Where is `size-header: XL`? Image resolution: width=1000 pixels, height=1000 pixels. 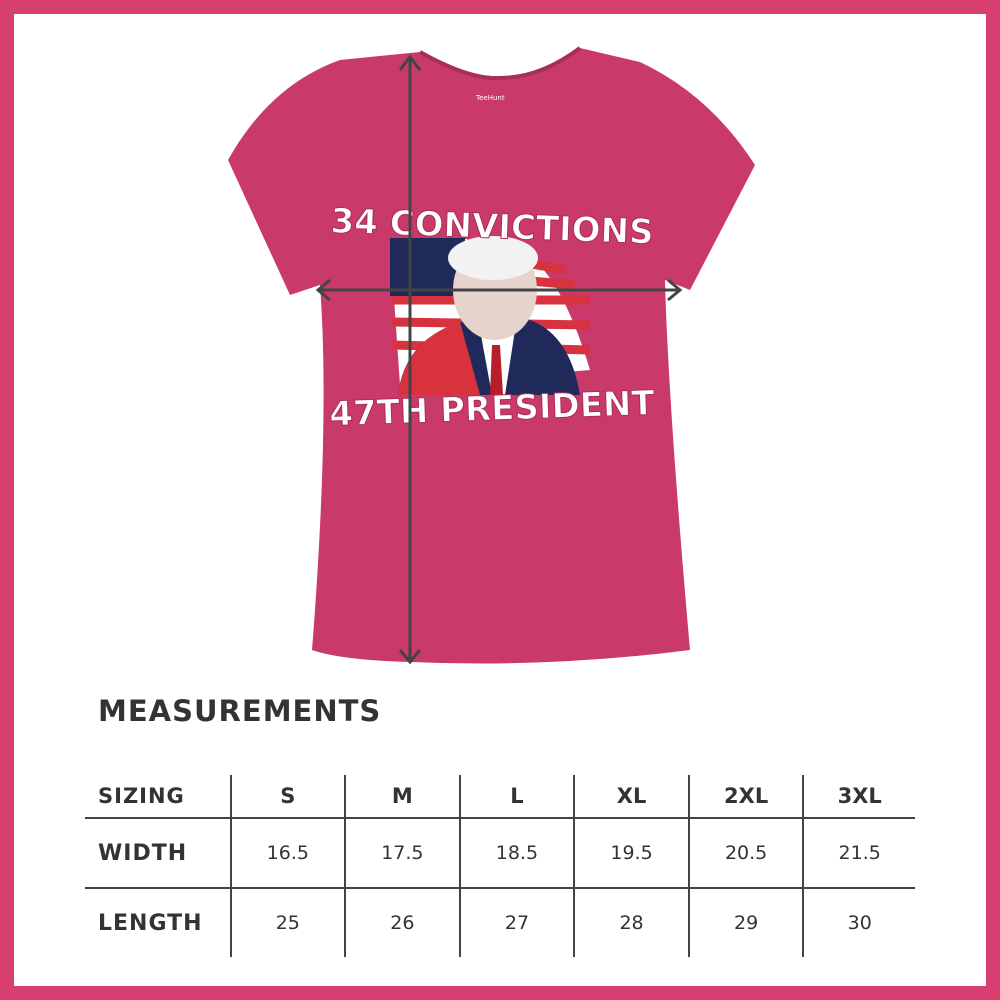
size-header: XL is located at coordinates (630, 796).